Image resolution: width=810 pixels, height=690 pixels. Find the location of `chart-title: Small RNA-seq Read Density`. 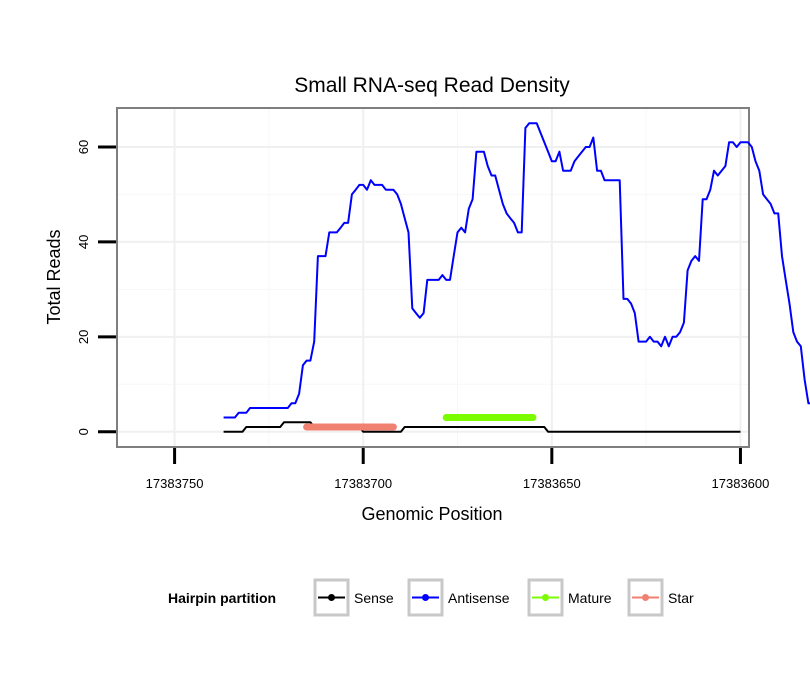

chart-title: Small RNA-seq Read Density is located at coordinates (432, 85).